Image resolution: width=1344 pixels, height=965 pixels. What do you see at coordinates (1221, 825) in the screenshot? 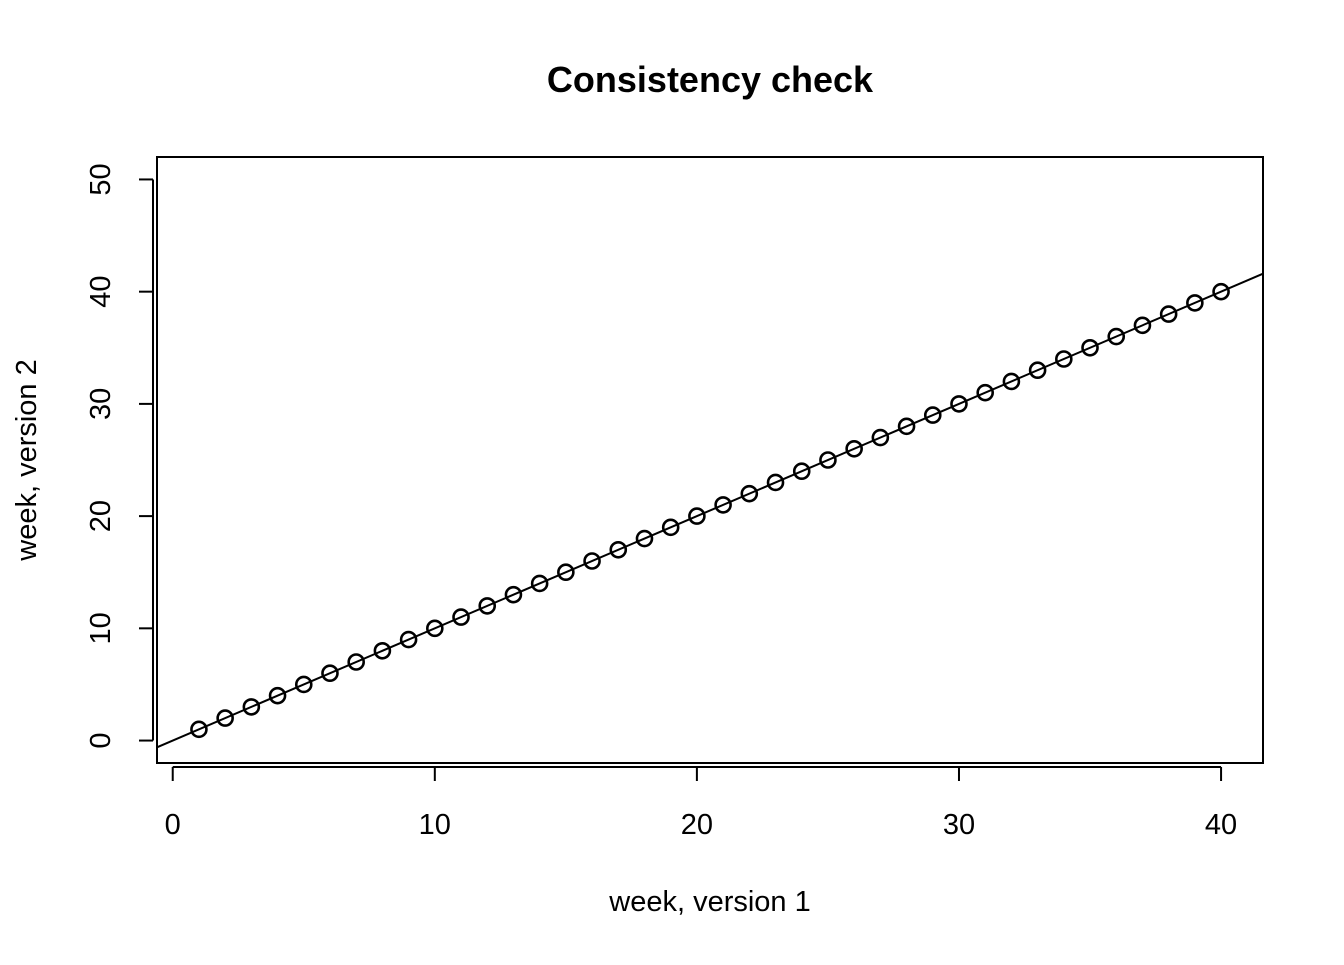
I see `x-tick-label: 40` at bounding box center [1221, 825].